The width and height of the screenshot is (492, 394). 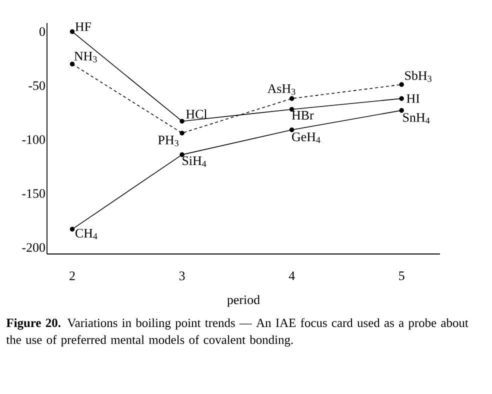 I want to click on annotation: NH$_{3}$, so click(x=85, y=57).